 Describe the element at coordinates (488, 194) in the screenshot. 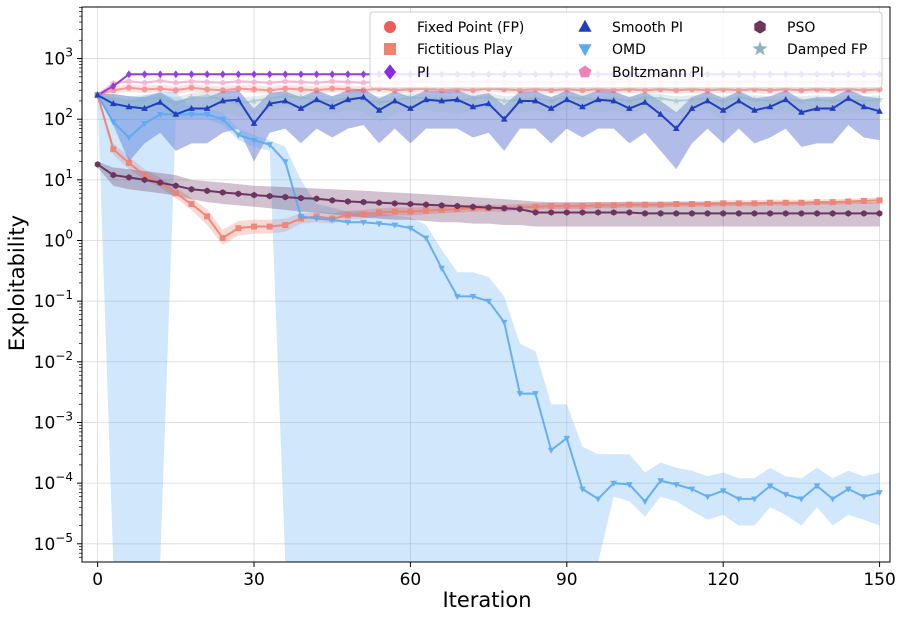

I see `band-pso` at that location.